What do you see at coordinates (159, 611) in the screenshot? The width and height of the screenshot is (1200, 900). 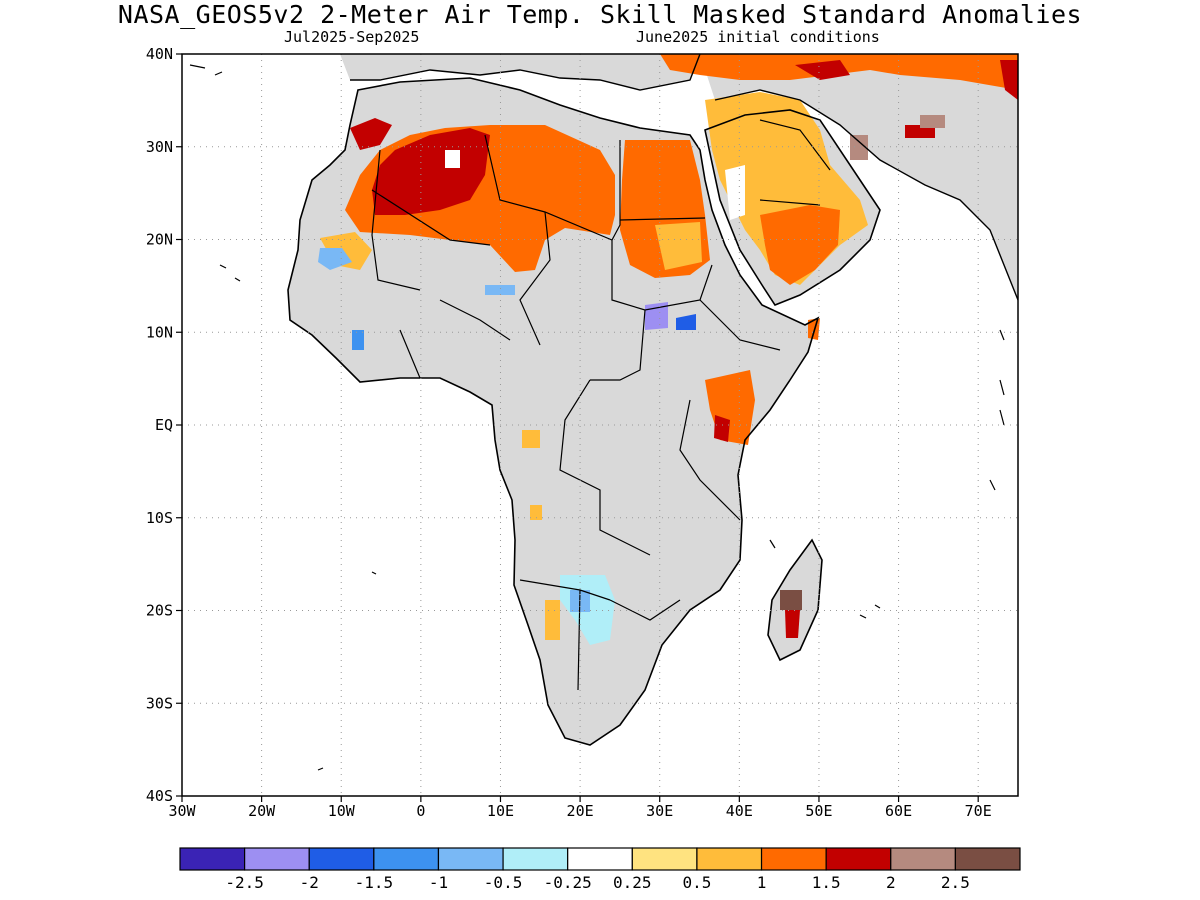 I see `lat-tick-label: 20S` at bounding box center [159, 611].